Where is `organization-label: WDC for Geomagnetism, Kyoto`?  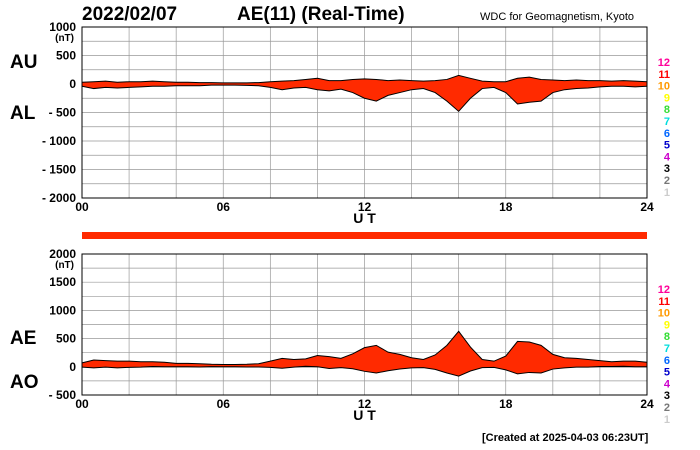
organization-label: WDC for Geomagnetism, Kyoto is located at coordinates (557, 17).